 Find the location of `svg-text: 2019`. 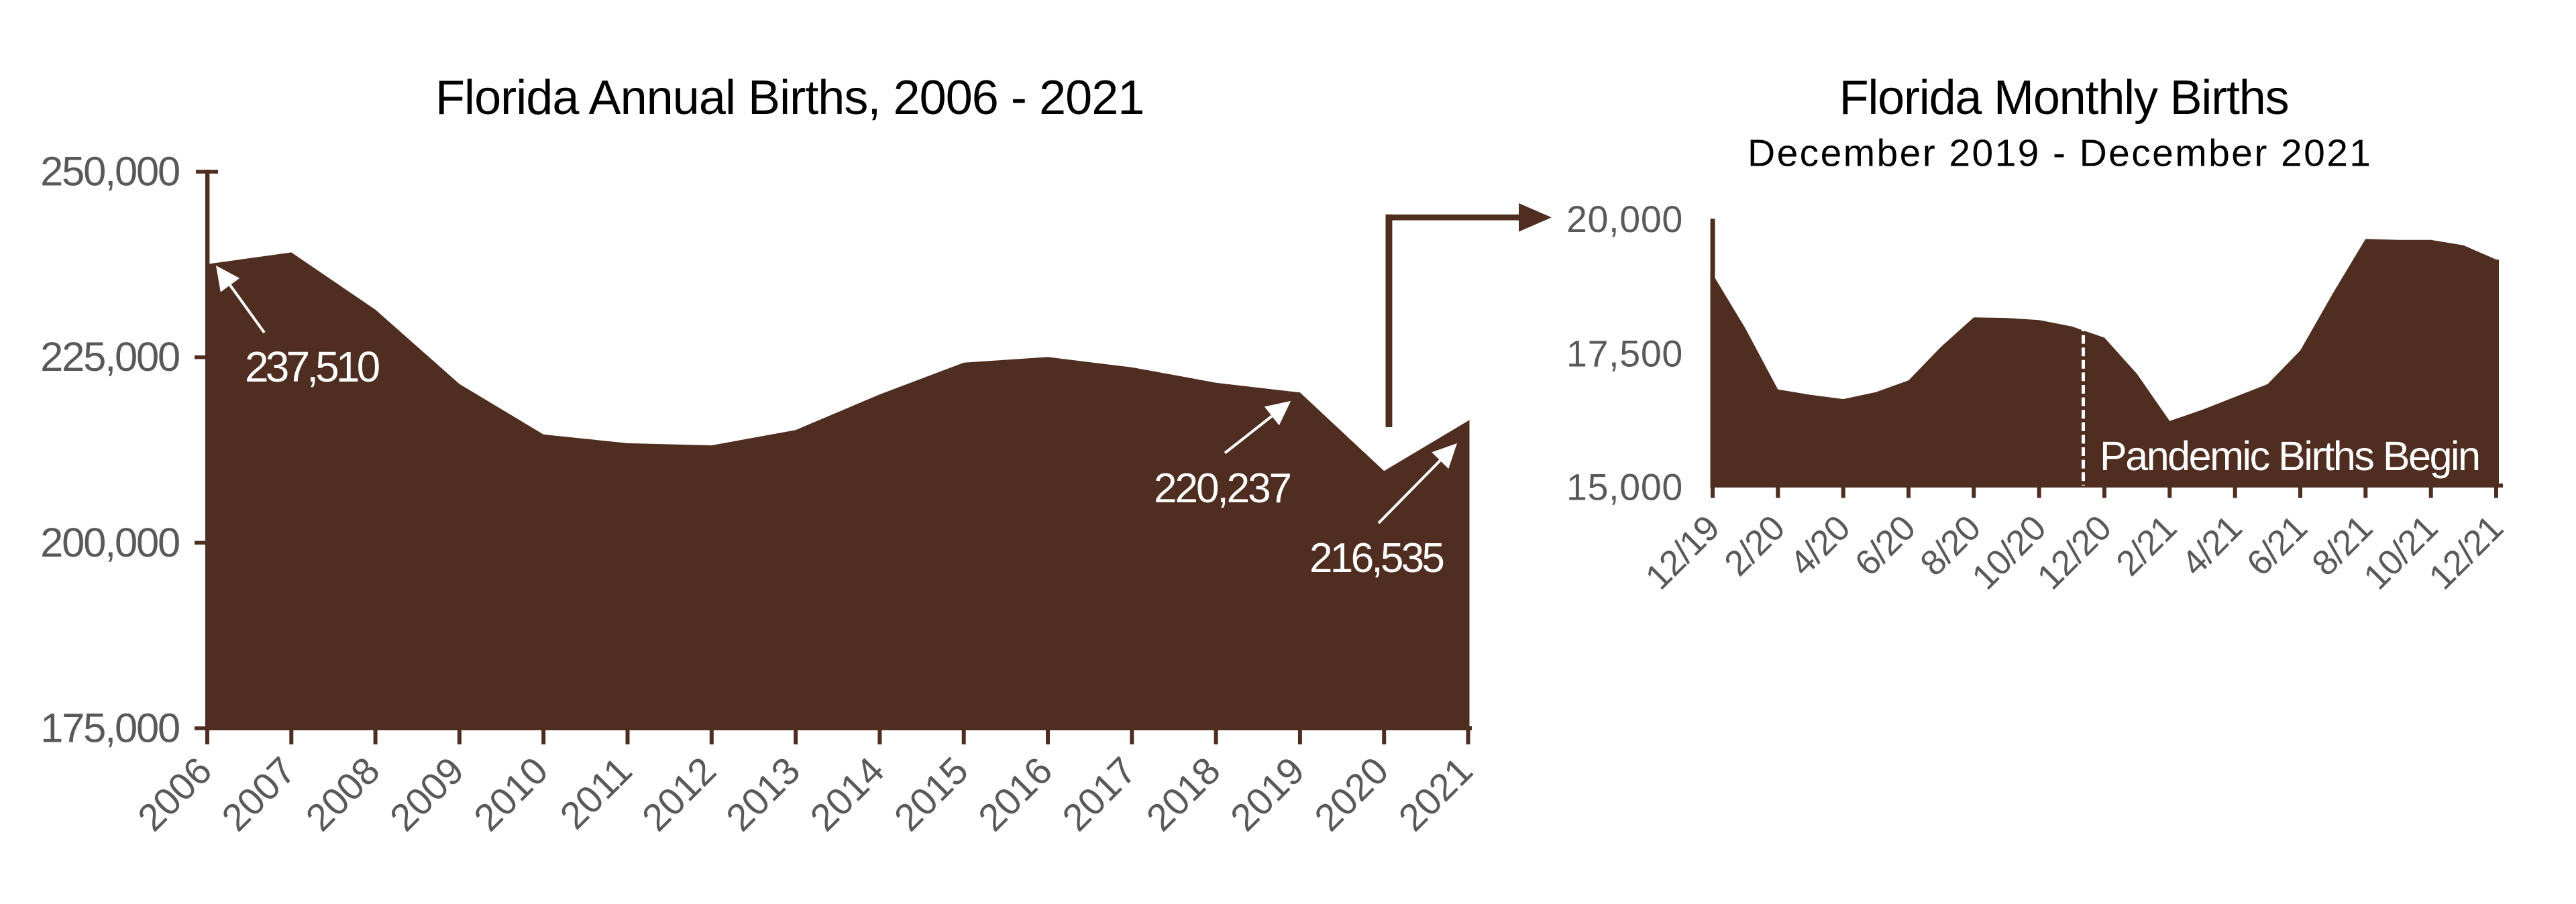

svg-text: 2019 is located at coordinates (1267, 794).